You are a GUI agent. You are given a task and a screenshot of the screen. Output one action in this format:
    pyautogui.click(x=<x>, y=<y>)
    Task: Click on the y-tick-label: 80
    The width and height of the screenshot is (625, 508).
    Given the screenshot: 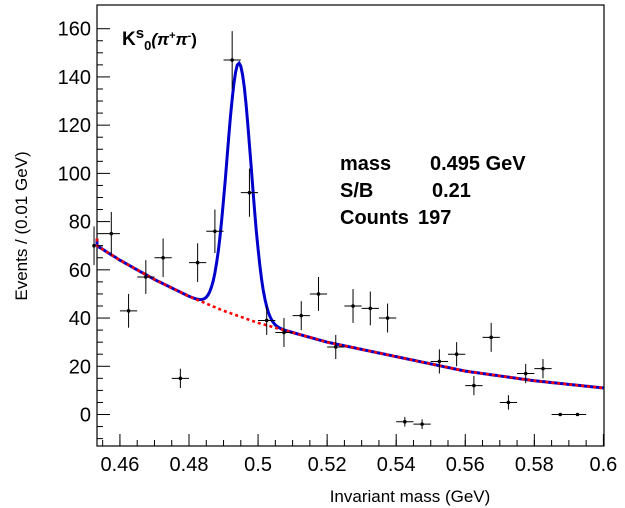 What is the action you would take?
    pyautogui.click(x=80, y=223)
    